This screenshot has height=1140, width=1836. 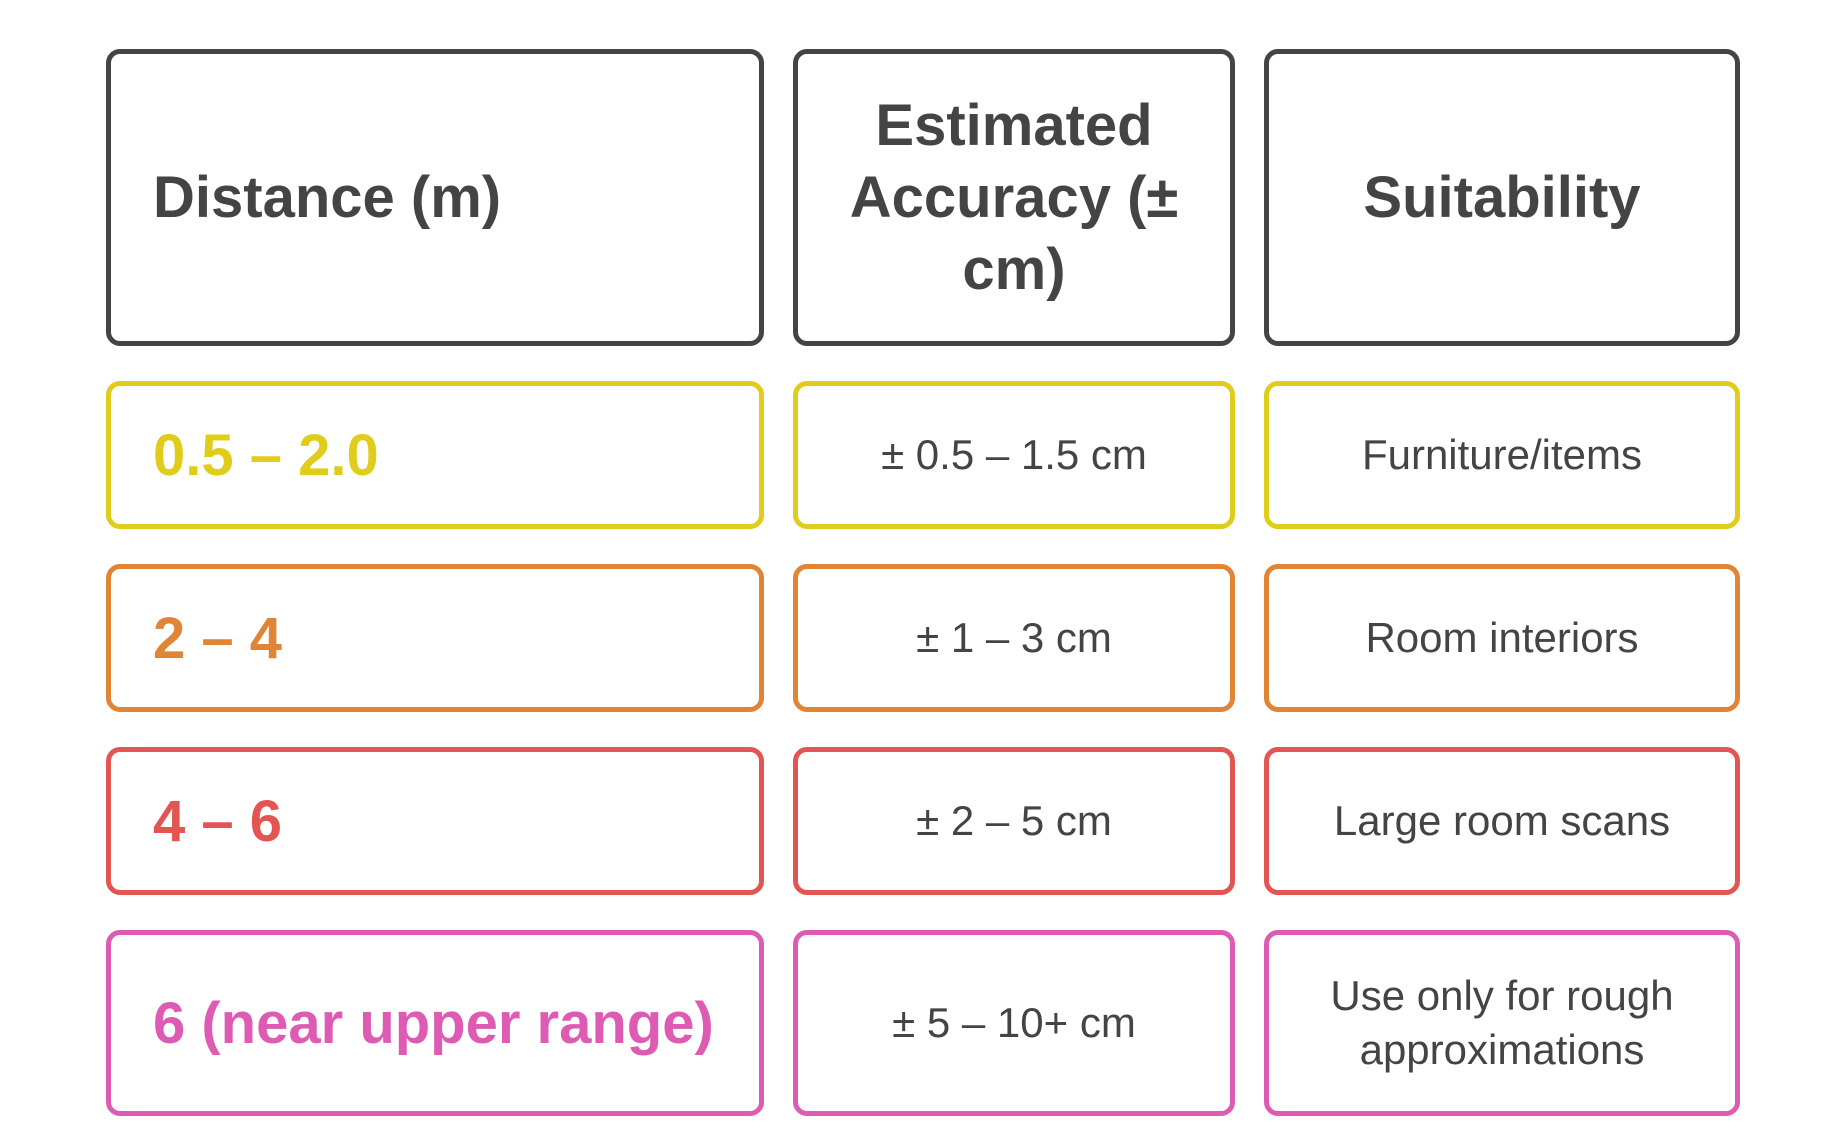 I want to click on distance-value: 6 (near upper range), so click(x=433, y=1023).